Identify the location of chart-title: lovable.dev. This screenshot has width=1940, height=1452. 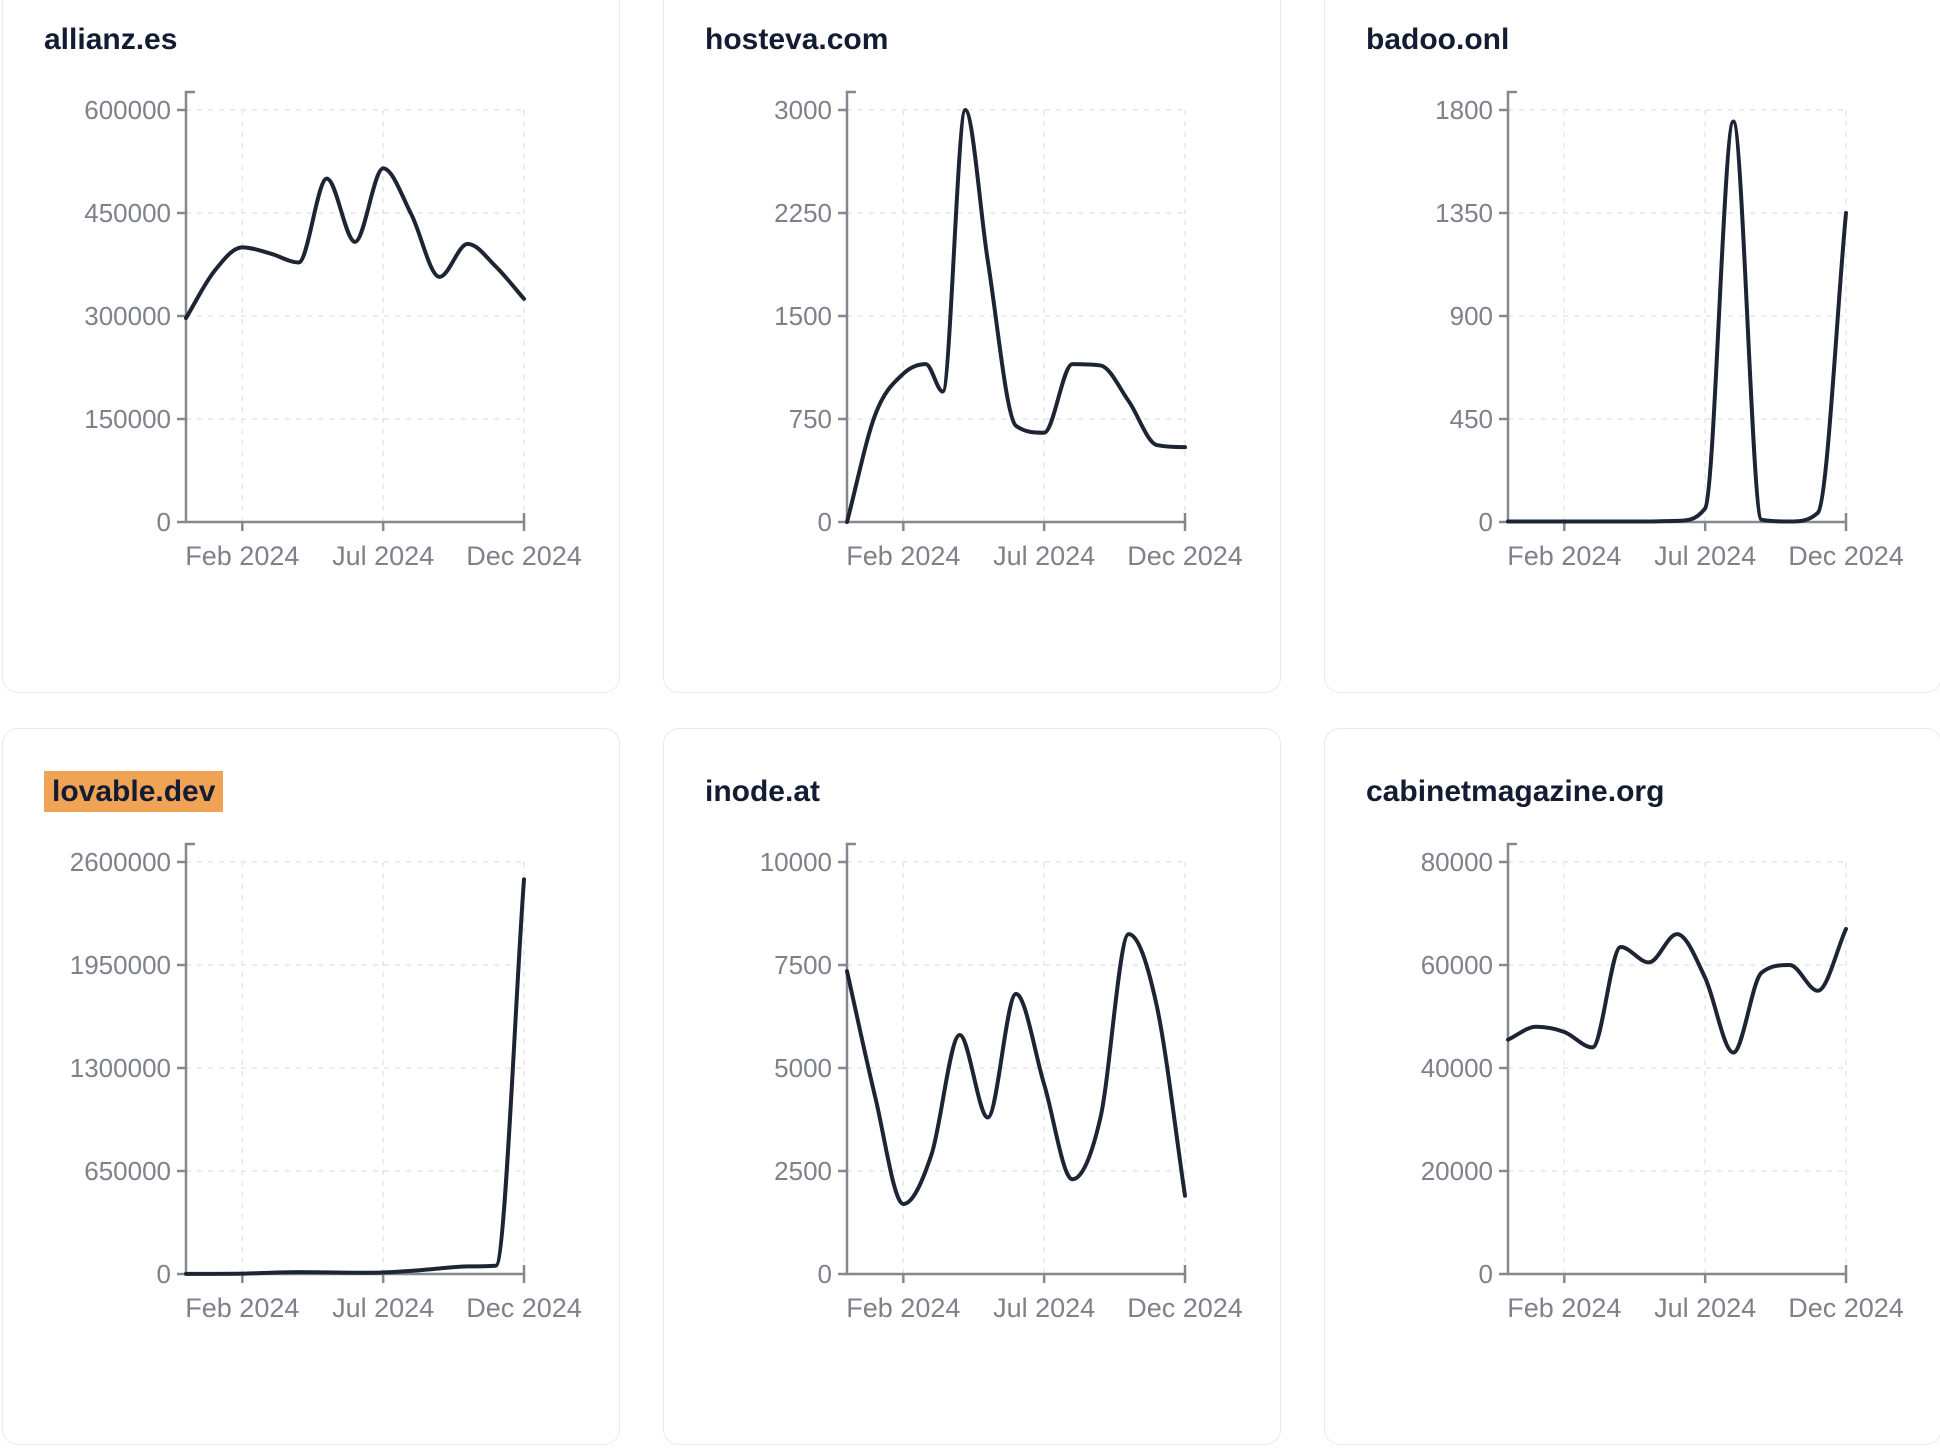
(134, 791).